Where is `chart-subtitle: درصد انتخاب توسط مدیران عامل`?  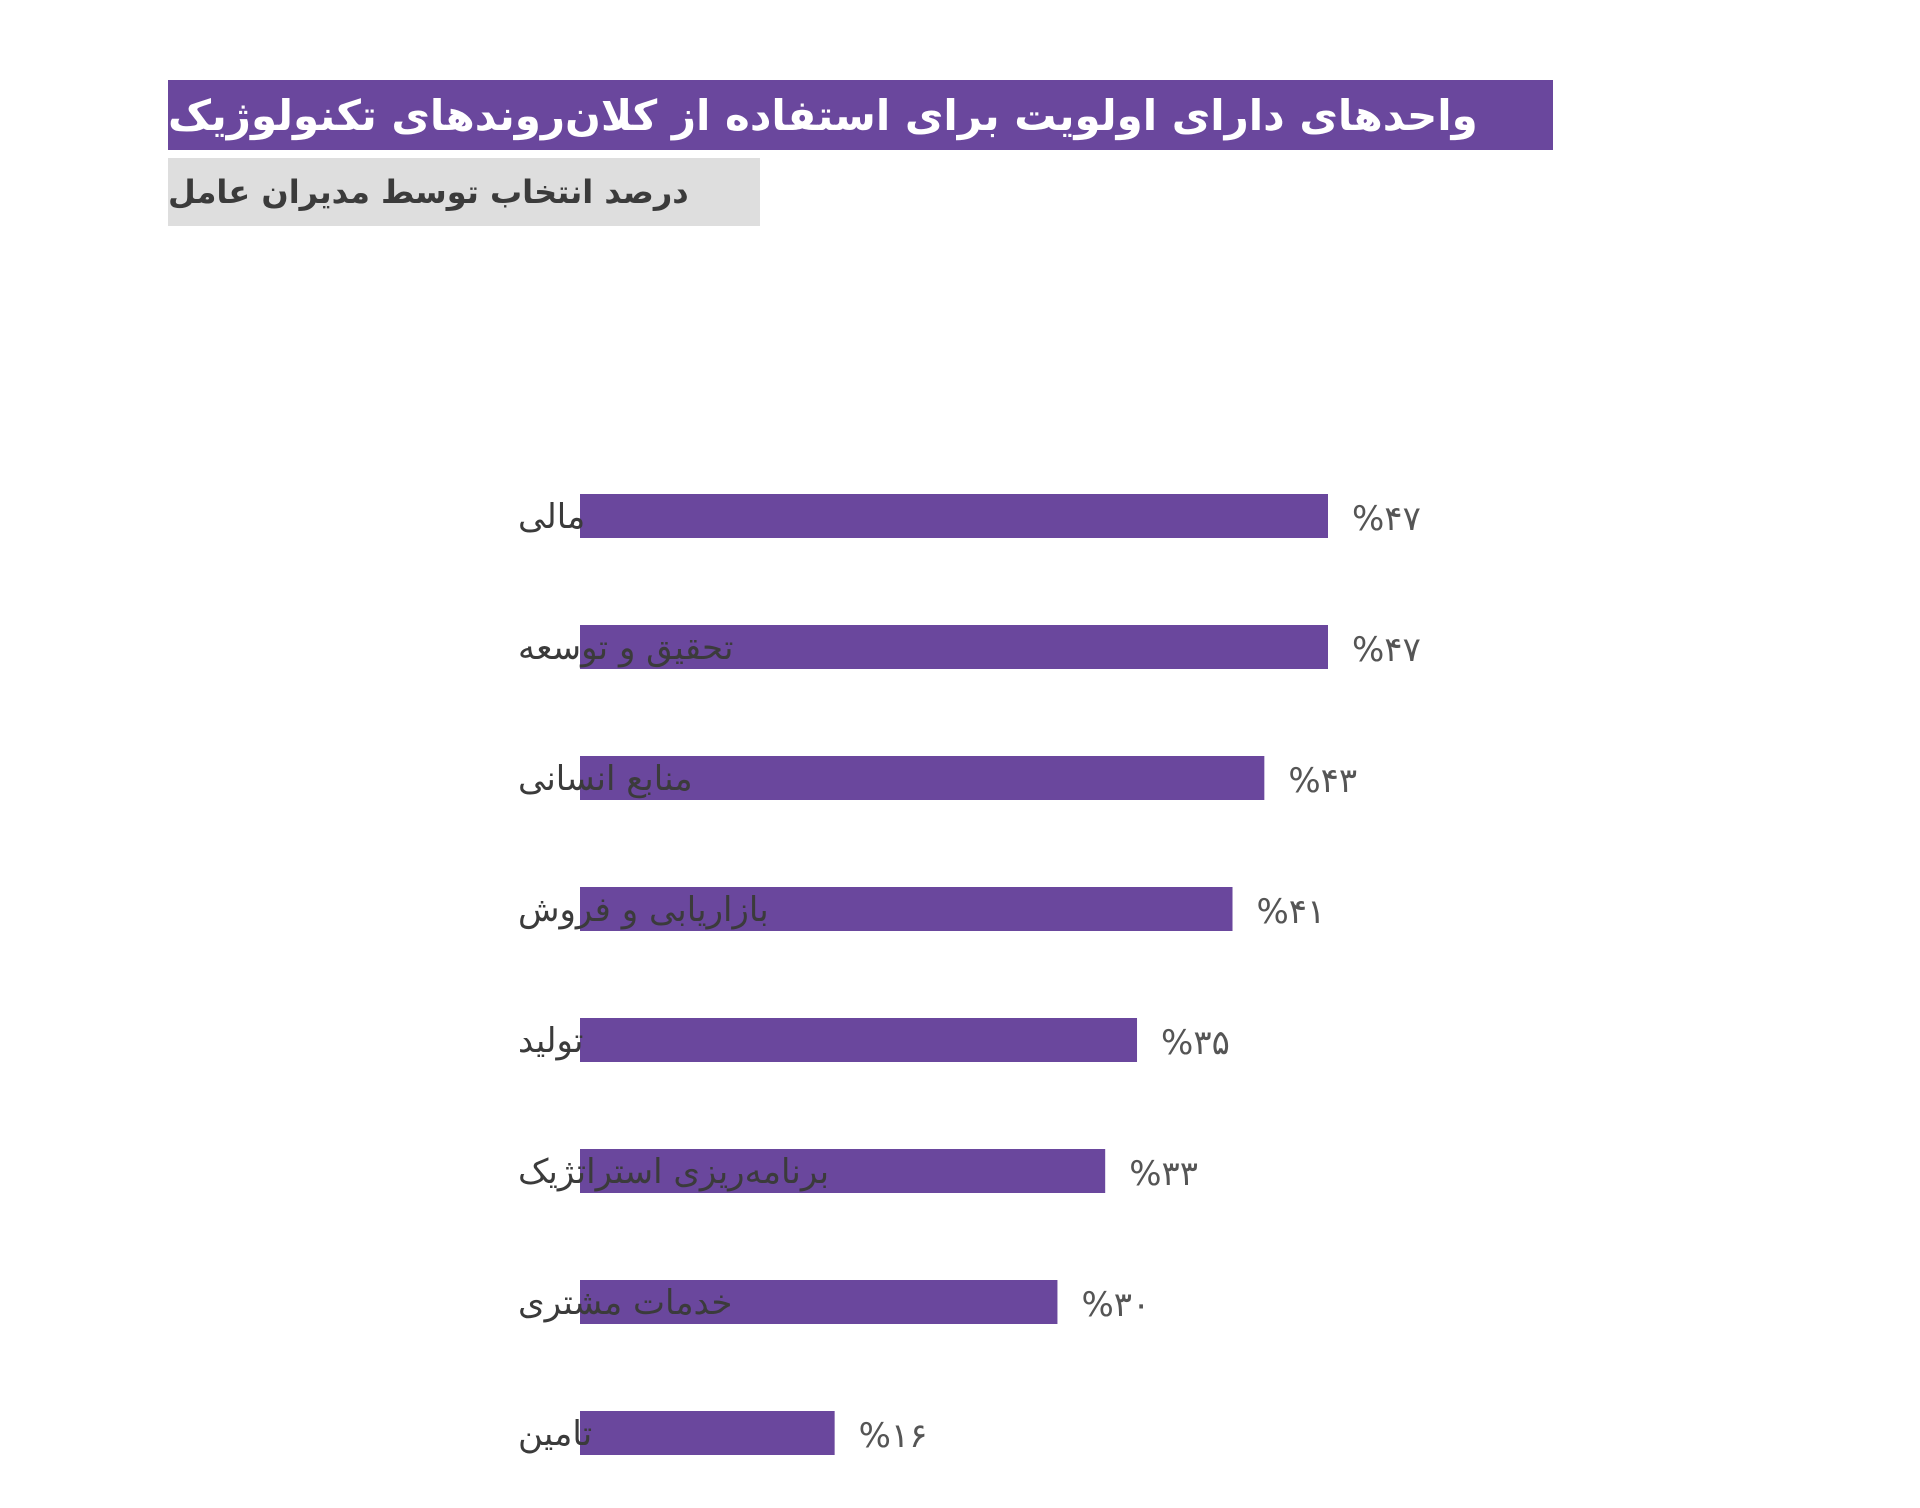 chart-subtitle: درصد انتخاب توسط مدیران عامل is located at coordinates (464, 192).